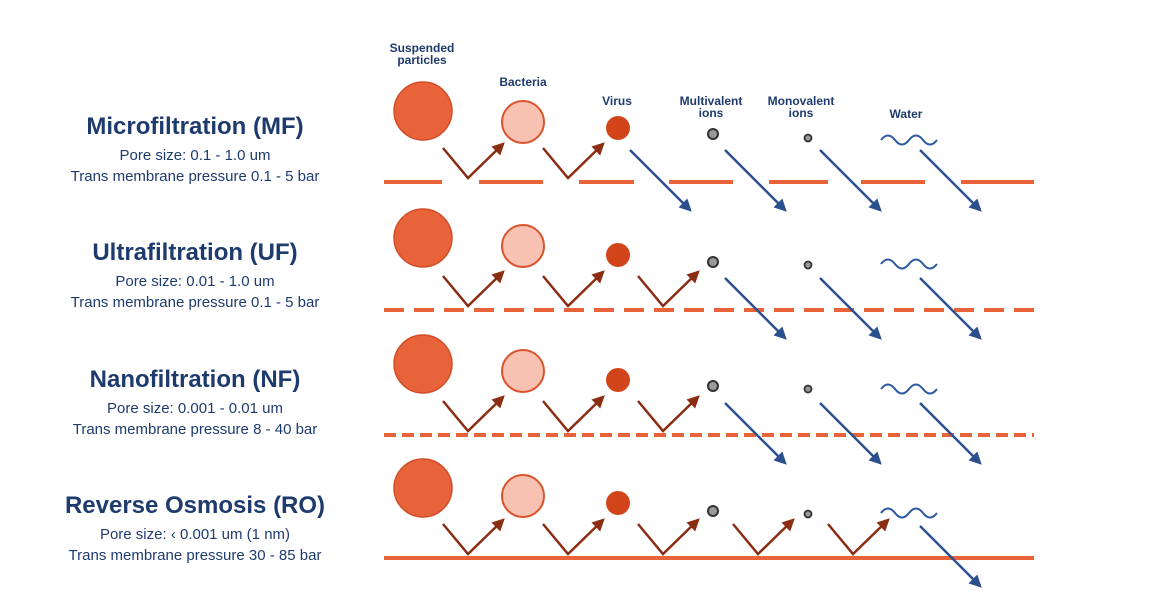 This screenshot has height=594, width=1167. I want to click on pore-size: Pore size: ‹ 0.001 um (1 nm), so click(195, 534).